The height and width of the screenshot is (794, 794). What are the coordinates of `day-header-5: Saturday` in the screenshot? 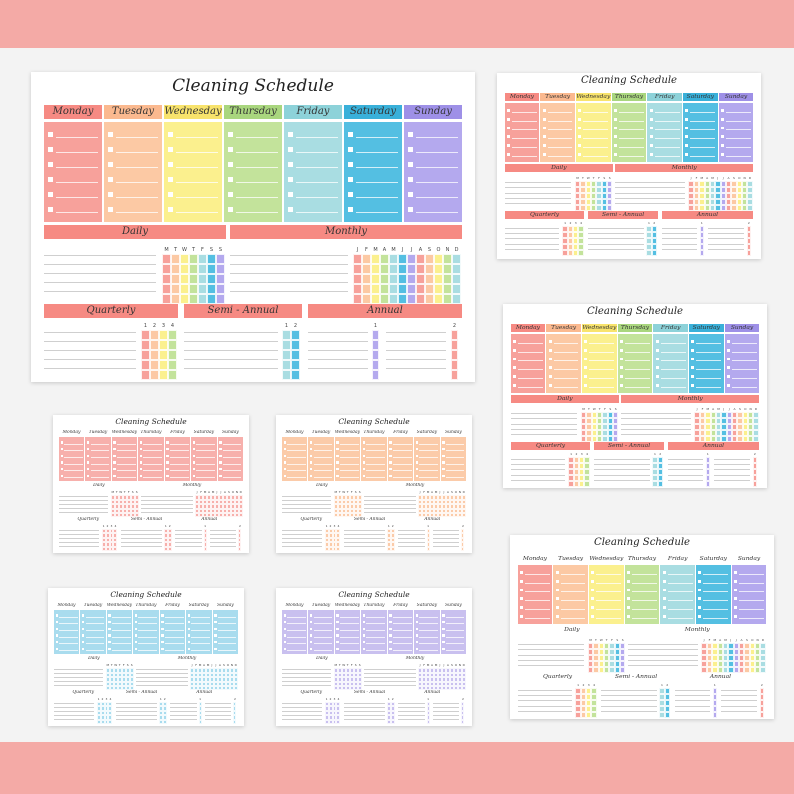 It's located at (427, 605).